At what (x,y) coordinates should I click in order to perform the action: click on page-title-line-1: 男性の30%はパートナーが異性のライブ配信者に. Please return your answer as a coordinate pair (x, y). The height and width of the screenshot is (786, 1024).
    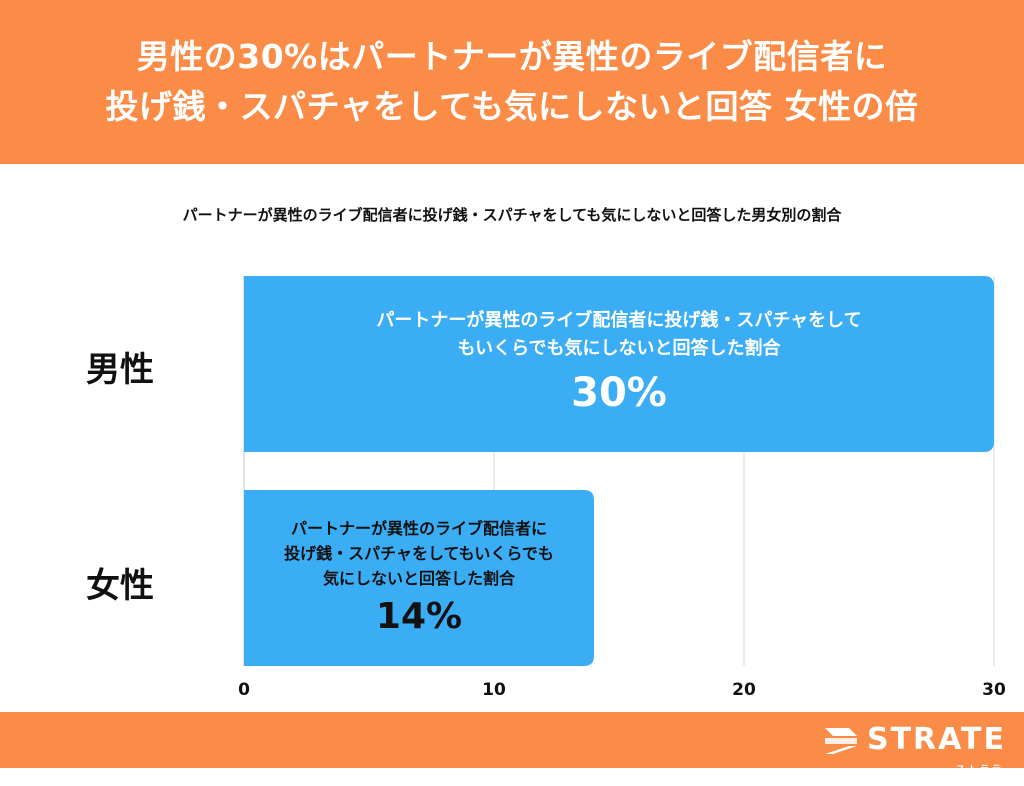
    Looking at the image, I should click on (512, 56).